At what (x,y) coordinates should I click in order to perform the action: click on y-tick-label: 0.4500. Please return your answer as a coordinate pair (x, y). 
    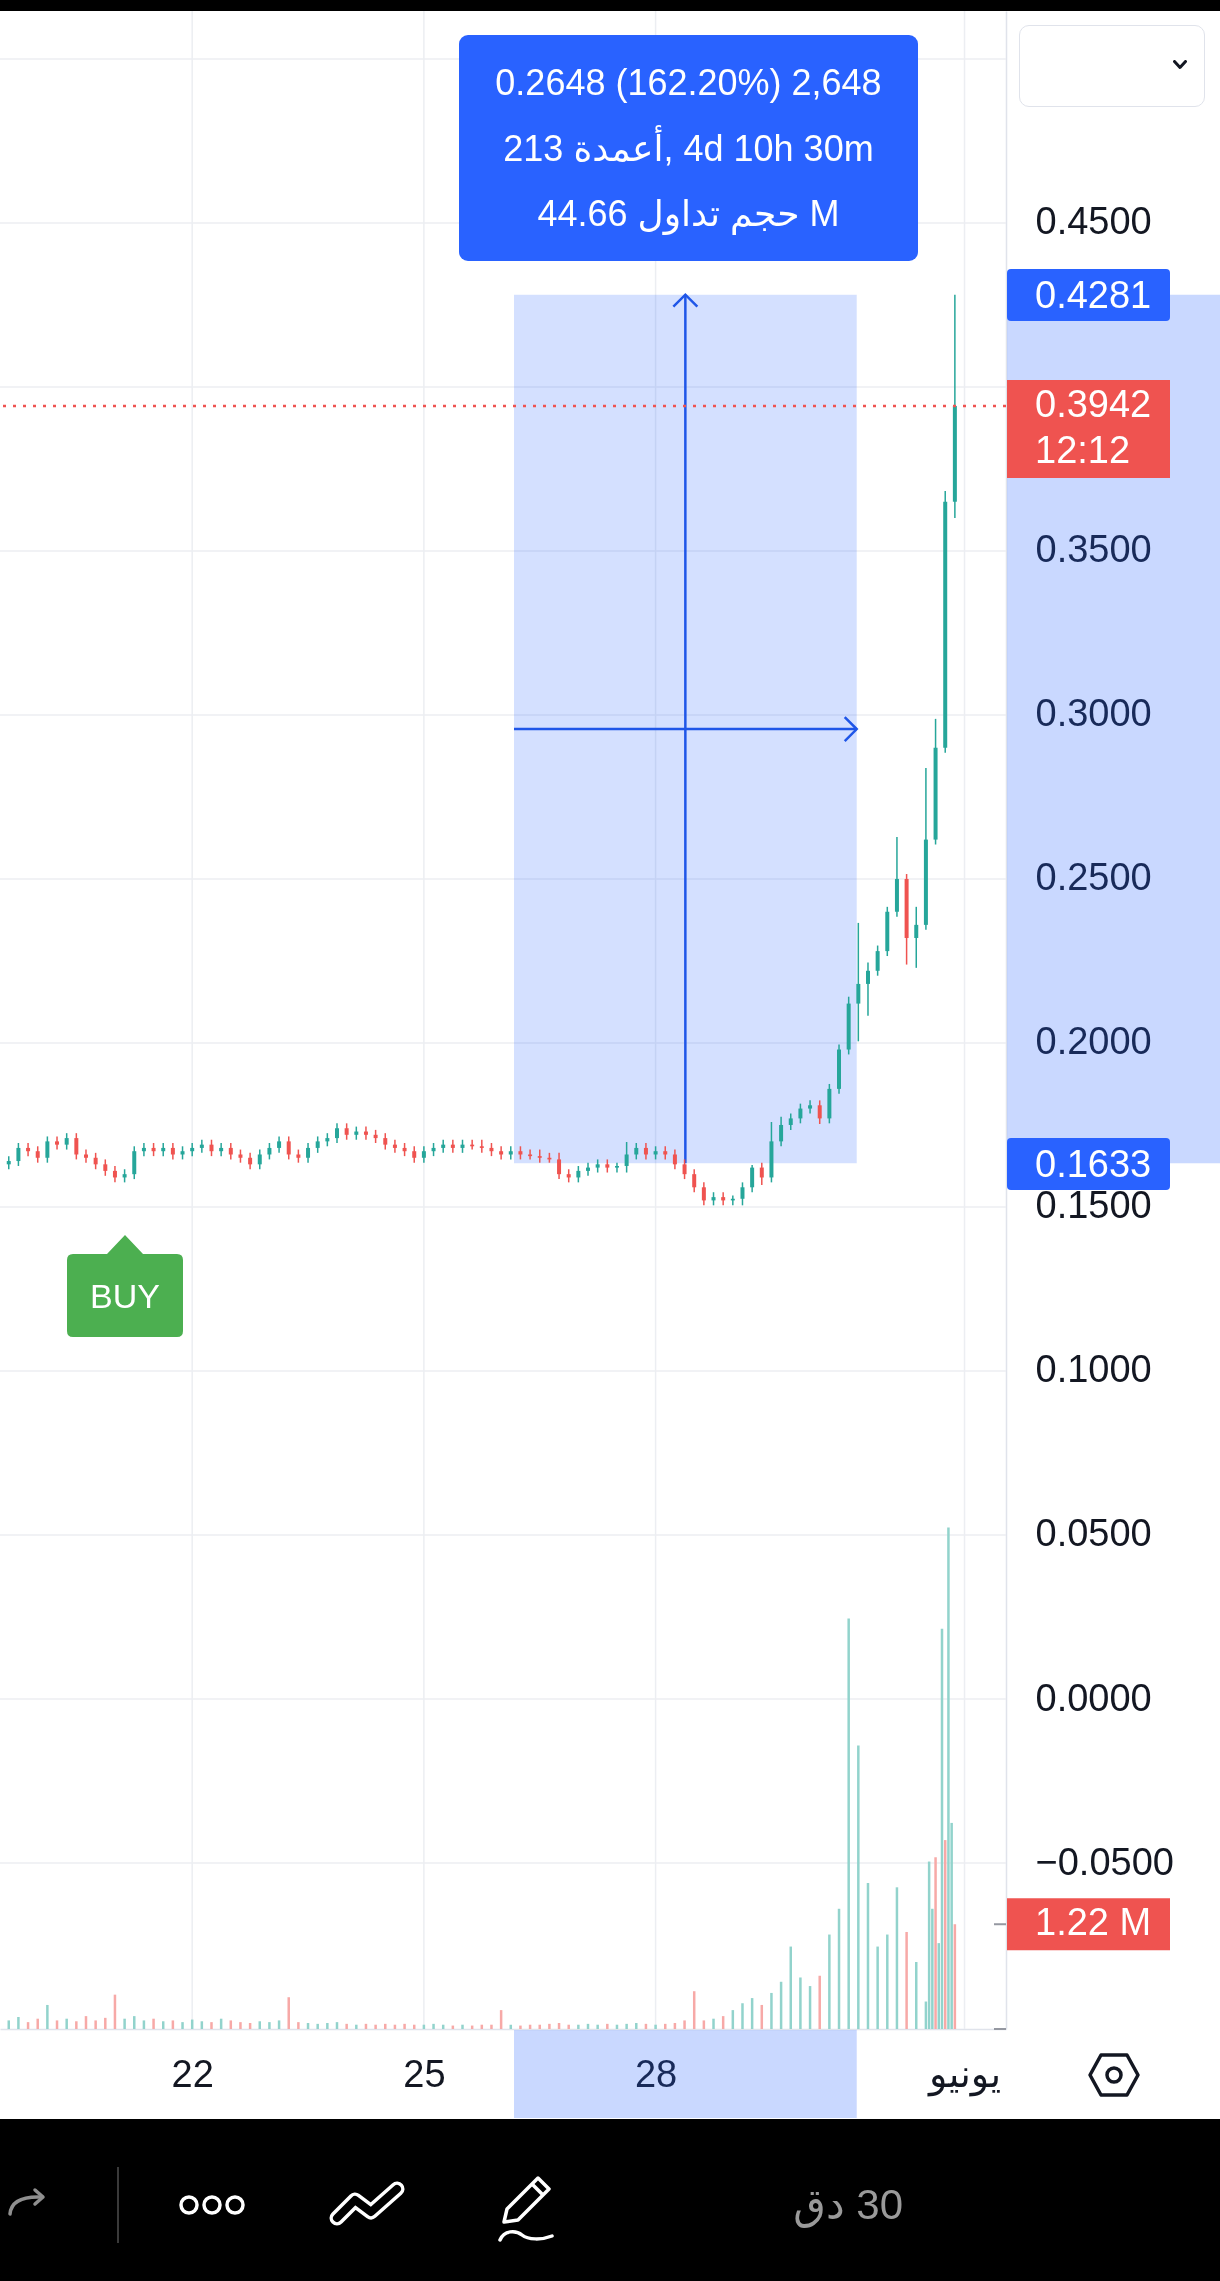
    Looking at the image, I should click on (1093, 221).